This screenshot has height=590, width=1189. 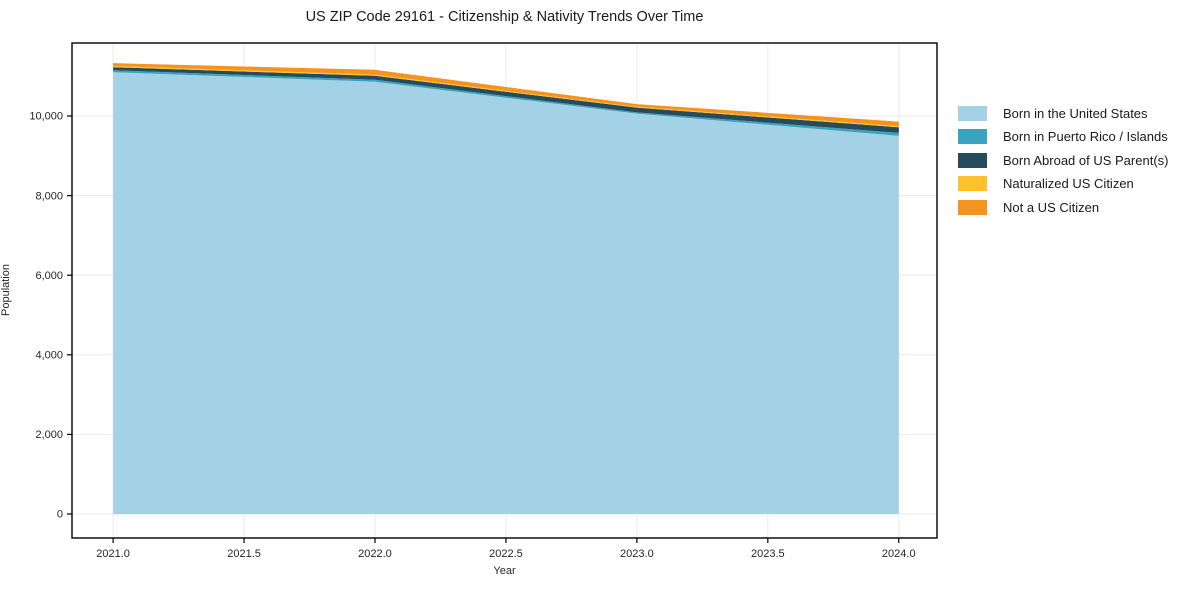 What do you see at coordinates (768, 554) in the screenshot?
I see `x-tick-label: 2023.5` at bounding box center [768, 554].